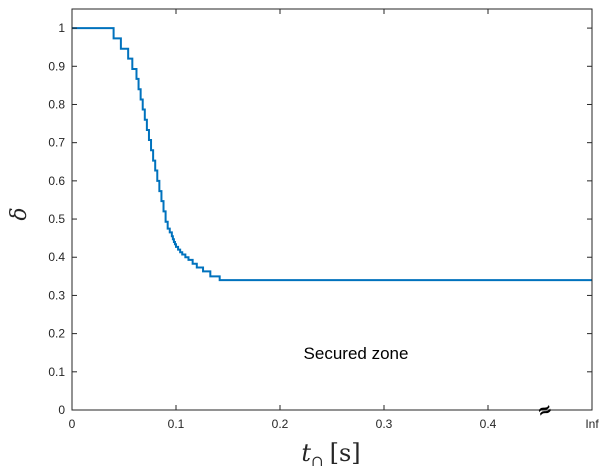  I want to click on y-tick-label: 0.5, so click(56, 219).